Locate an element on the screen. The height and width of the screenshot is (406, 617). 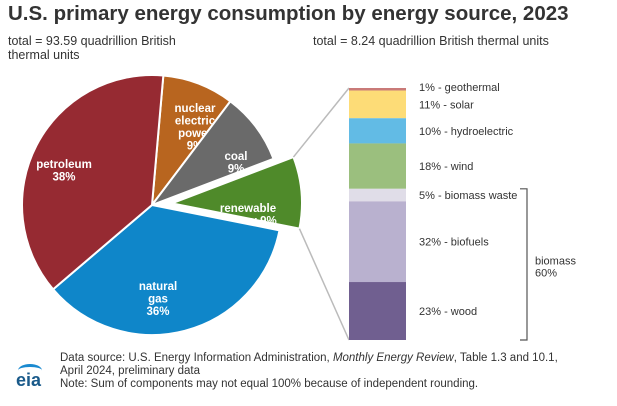
bar-segment-label: 32% - biofuels is located at coordinates (454, 243).